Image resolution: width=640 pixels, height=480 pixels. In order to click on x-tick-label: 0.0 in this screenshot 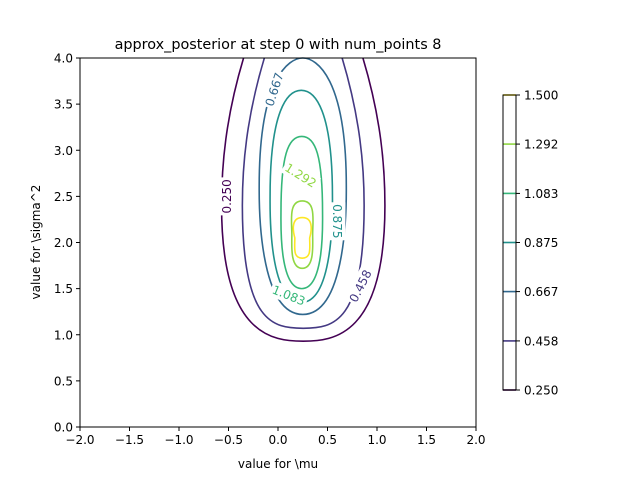, I will do `click(277, 440)`.